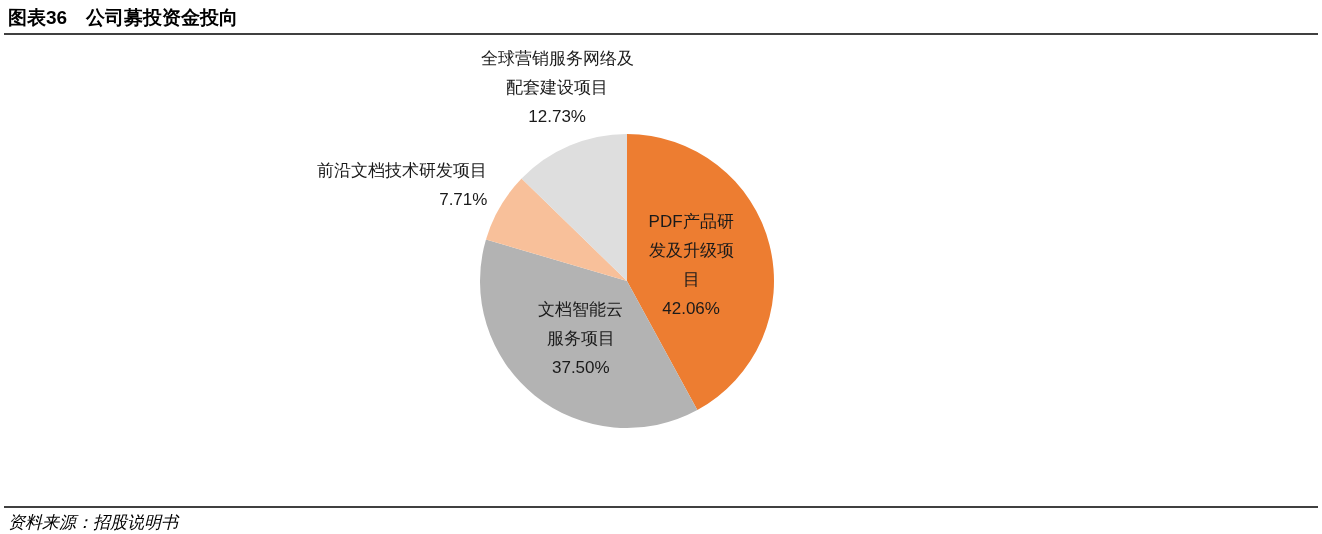 The image size is (1322, 534). I want to click on data-label: 42.06%, so click(691, 309).